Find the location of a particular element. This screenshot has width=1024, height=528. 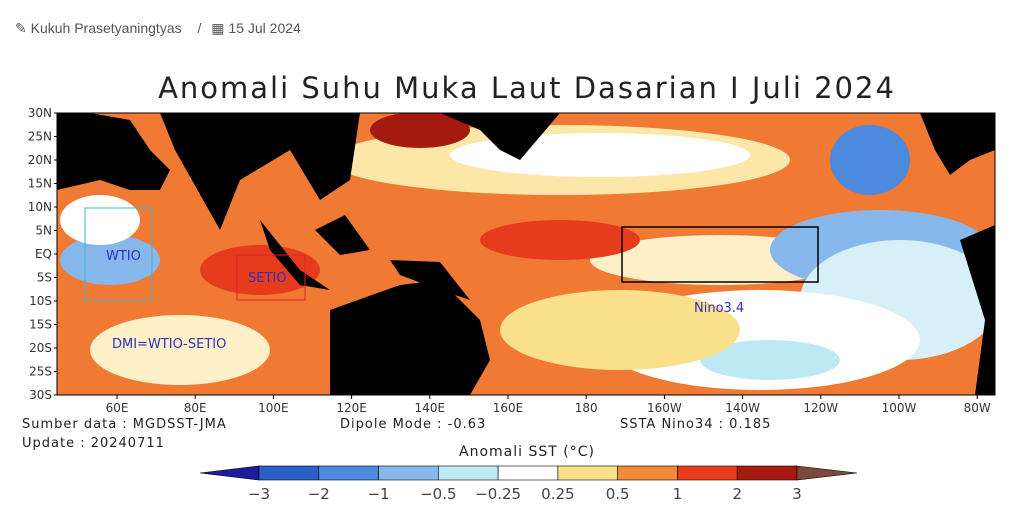

ssta-nino34: SSTA Nino34 : 0.185 is located at coordinates (695, 424).